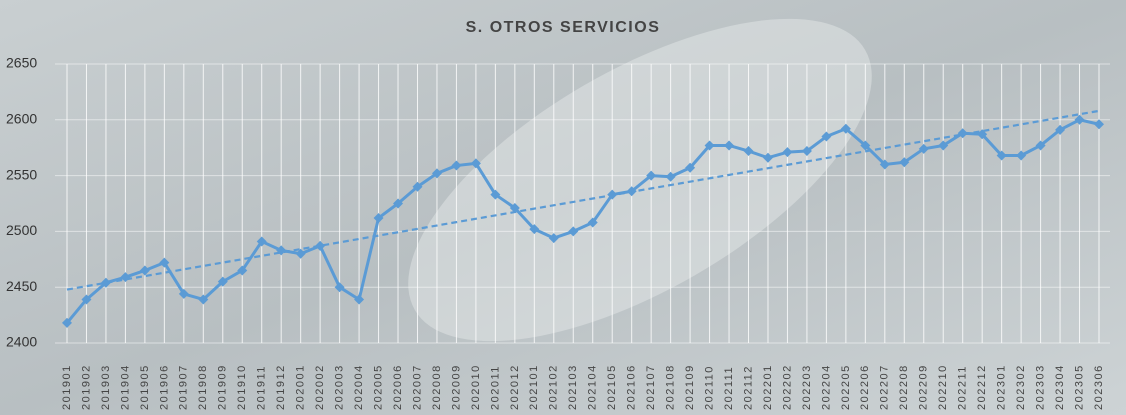 The image size is (1126, 415). Describe the element at coordinates (125, 387) in the screenshot. I see `x-tick-label: 201904` at that location.